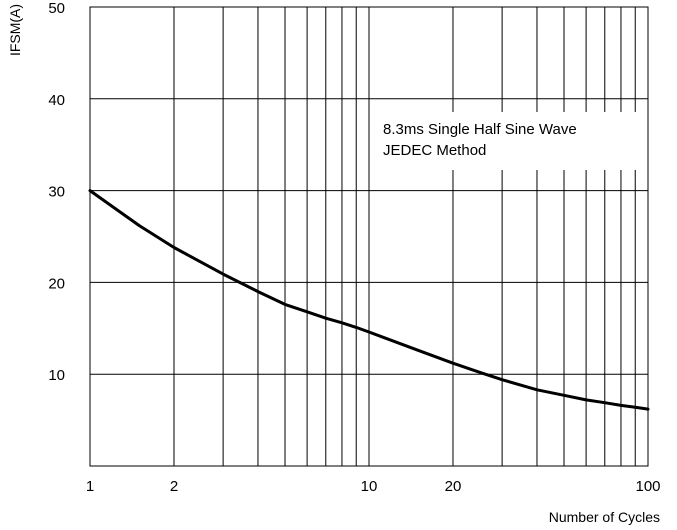 This screenshot has height=530, width=677. What do you see at coordinates (56, 283) in the screenshot?
I see `y-tick-label: 20` at bounding box center [56, 283].